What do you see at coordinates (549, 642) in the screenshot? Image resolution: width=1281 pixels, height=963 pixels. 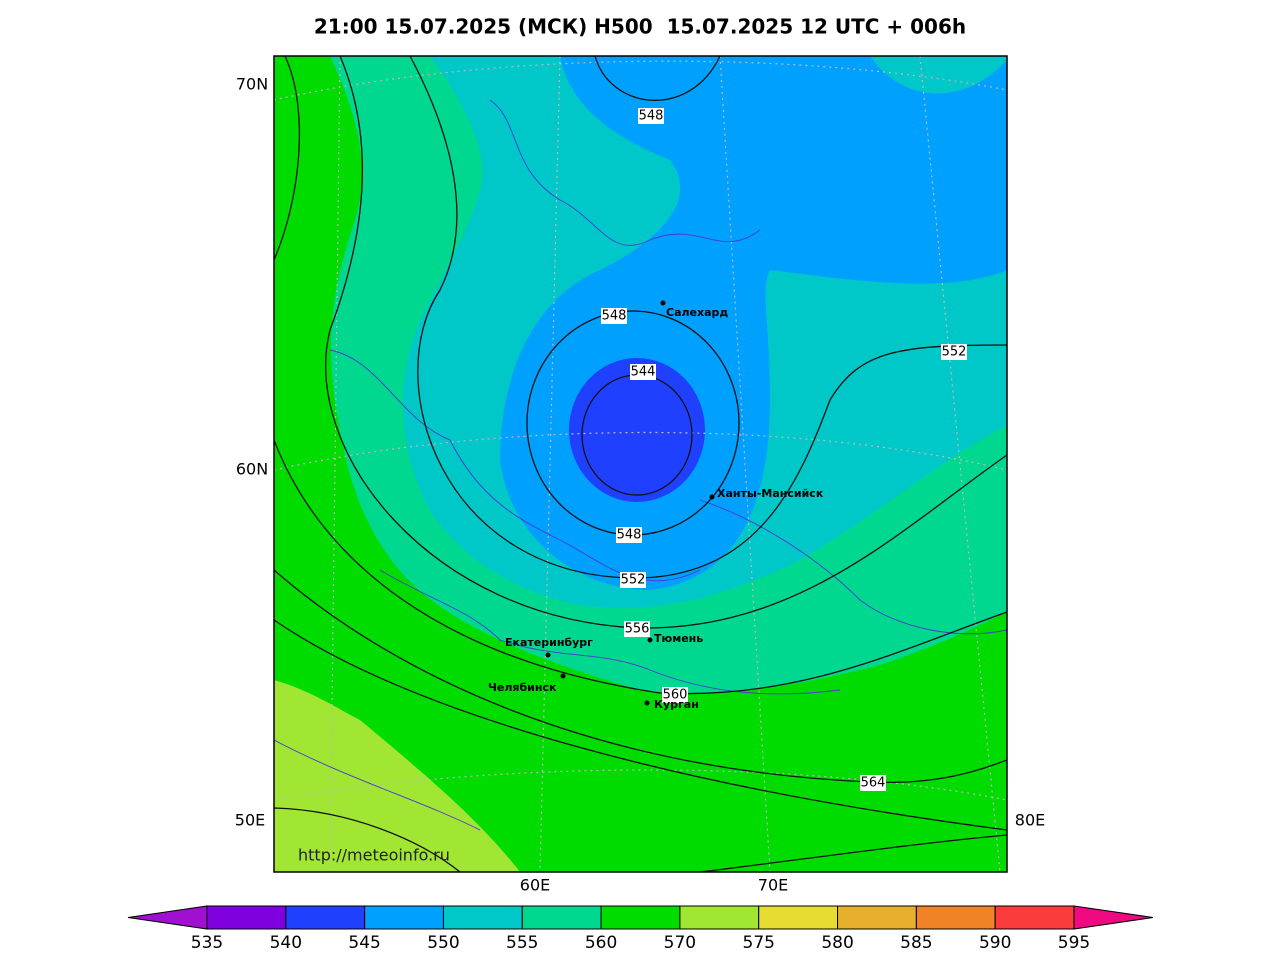 I see `city-name: Екатеринбург` at bounding box center [549, 642].